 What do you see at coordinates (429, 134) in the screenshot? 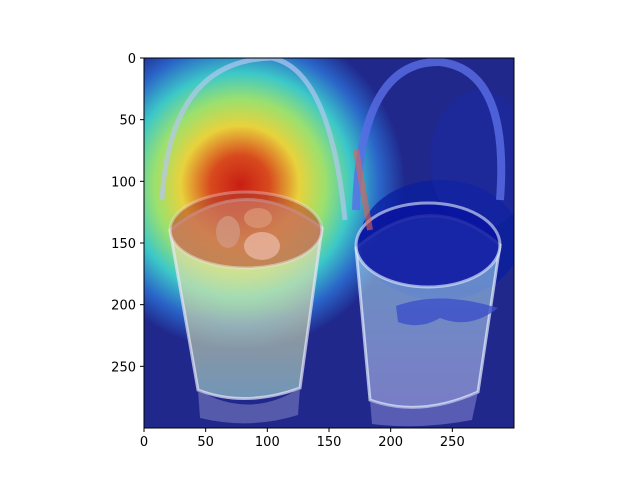
I see `right-pail-handle` at bounding box center [429, 134].